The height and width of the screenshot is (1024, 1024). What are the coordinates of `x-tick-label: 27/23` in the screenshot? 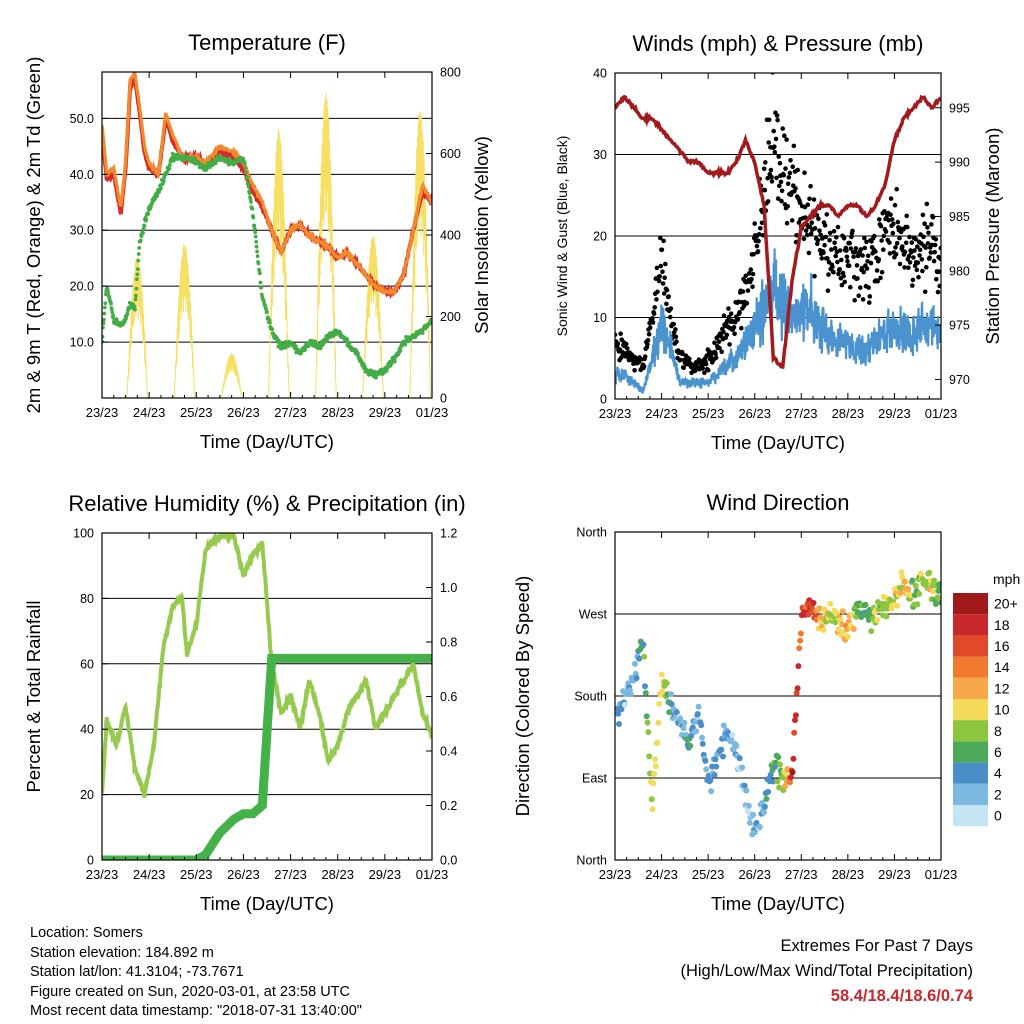 It's located at (290, 874).